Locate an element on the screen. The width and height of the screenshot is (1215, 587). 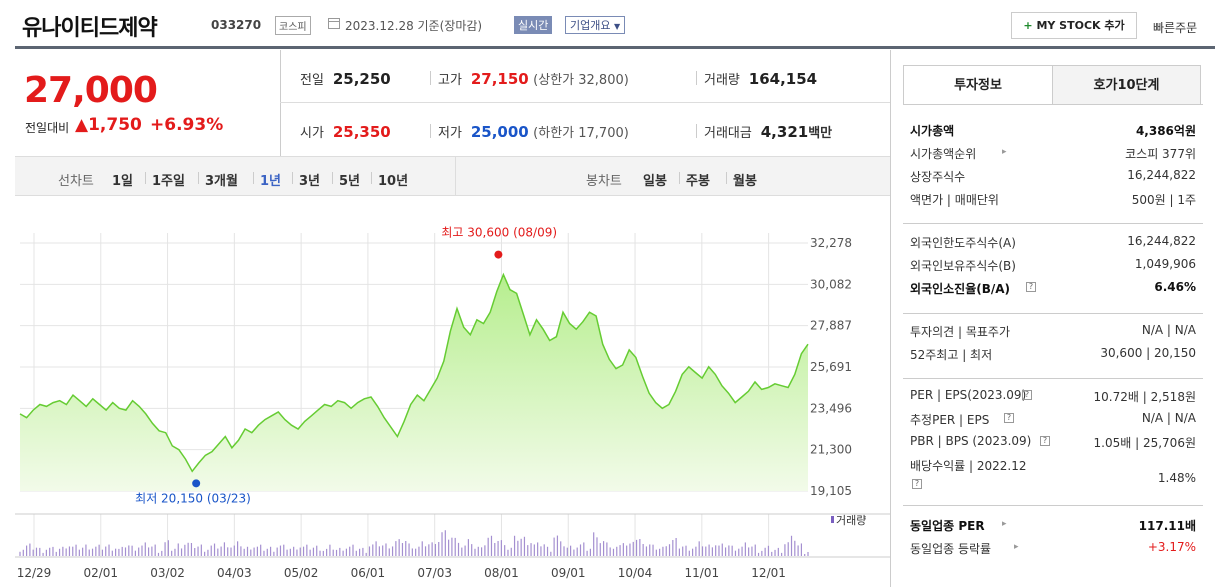
quick-order-link: 빠른주문 is located at coordinates (1175, 28).